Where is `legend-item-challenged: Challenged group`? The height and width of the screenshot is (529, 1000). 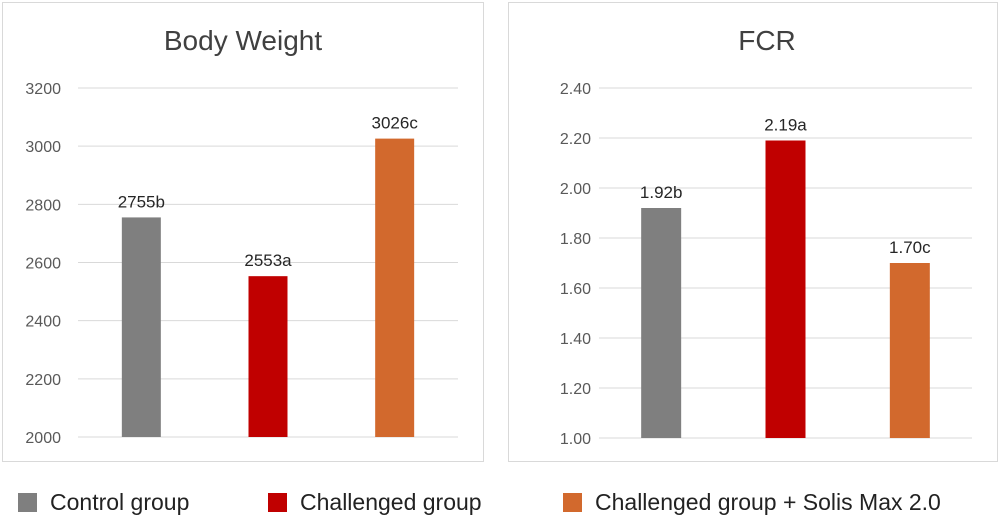 legend-item-challenged: Challenged group is located at coordinates (375, 502).